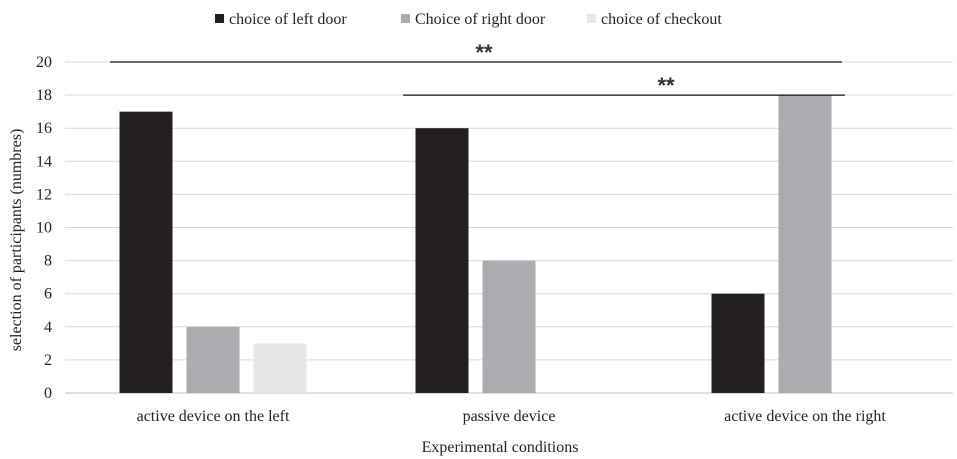 Image resolution: width=957 pixels, height=459 pixels. I want to click on y-tick-label: 10, so click(44, 228).